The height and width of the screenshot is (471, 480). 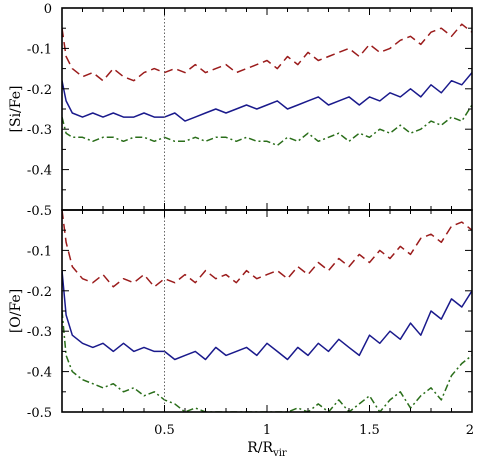 What do you see at coordinates (39, 251) in the screenshot?
I see `bottom-y-tick-label: -0.1` at bounding box center [39, 251].